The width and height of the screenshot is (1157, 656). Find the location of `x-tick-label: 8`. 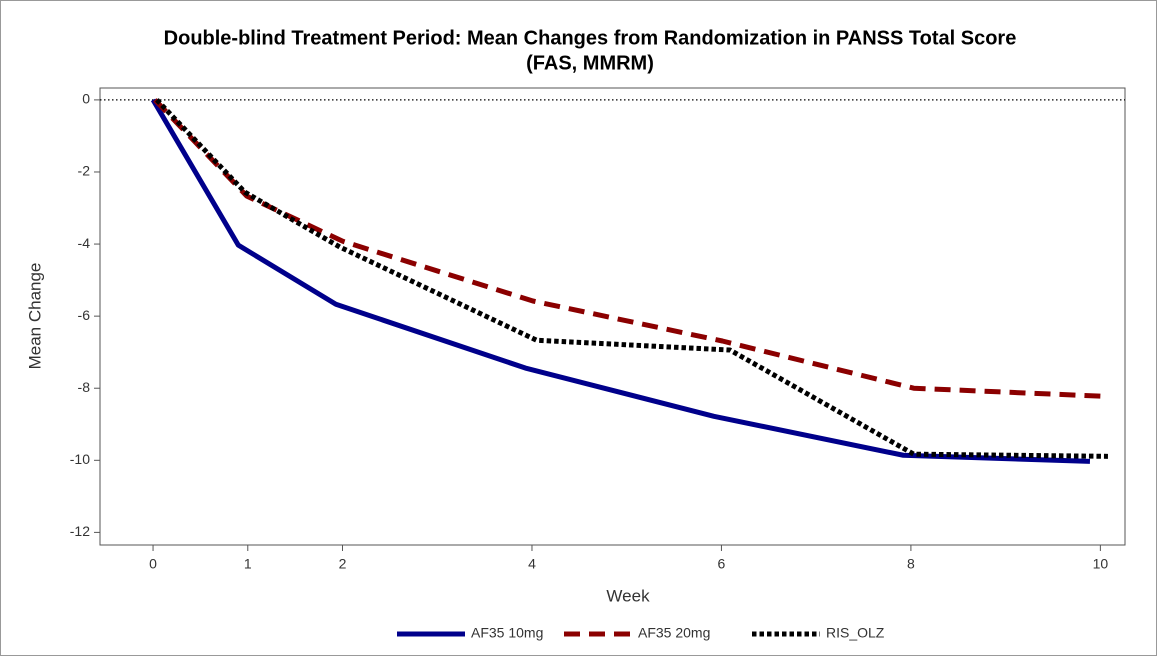

x-tick-label: 8 is located at coordinates (911, 564).